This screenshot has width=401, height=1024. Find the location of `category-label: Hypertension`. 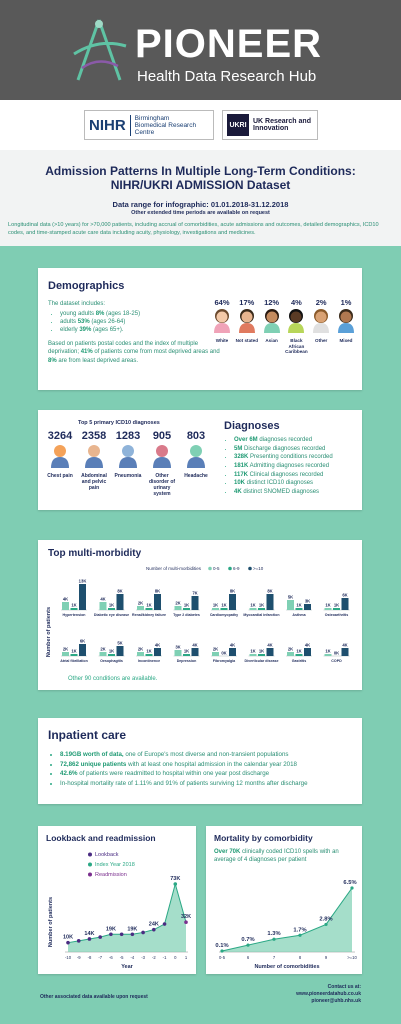

category-label: Hypertension is located at coordinates (74, 615).